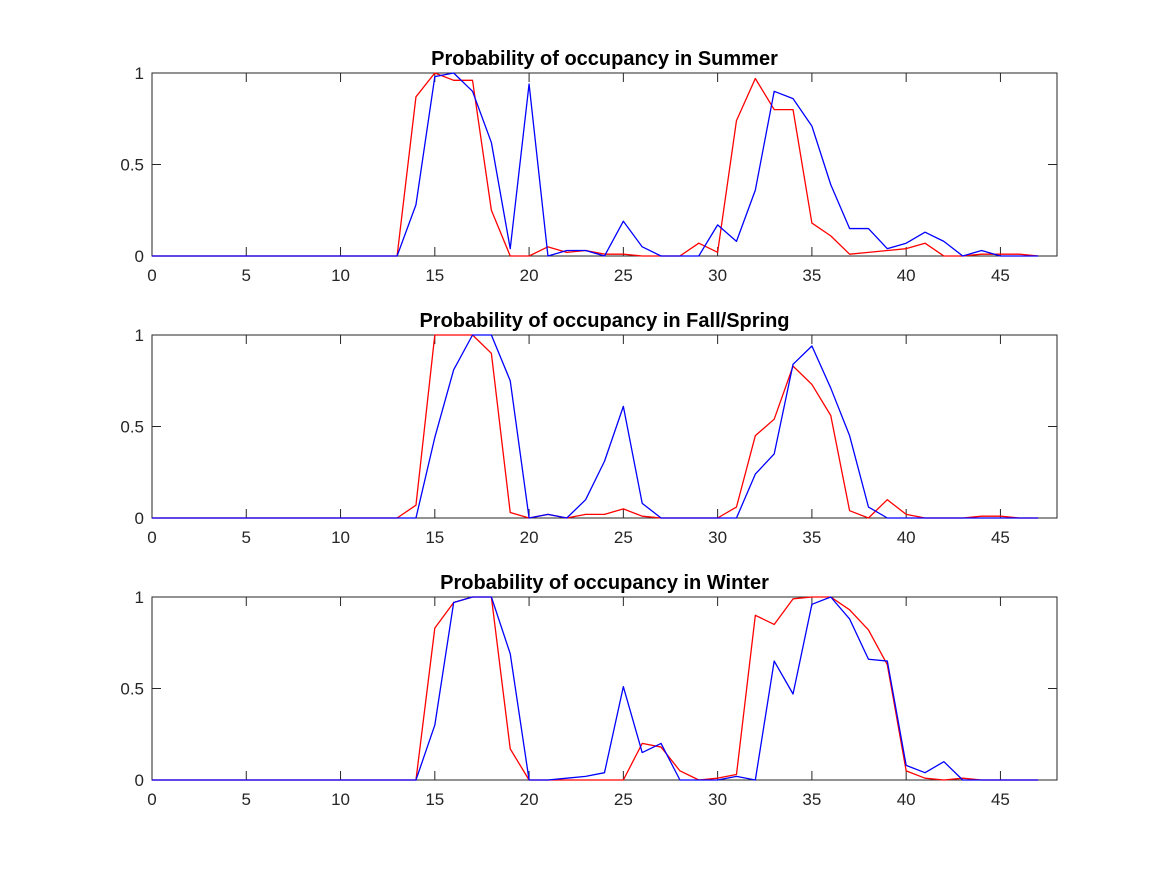 The image size is (1167, 875). Describe the element at coordinates (811, 799) in the screenshot. I see `chart-2-xtick-label: 35` at that location.